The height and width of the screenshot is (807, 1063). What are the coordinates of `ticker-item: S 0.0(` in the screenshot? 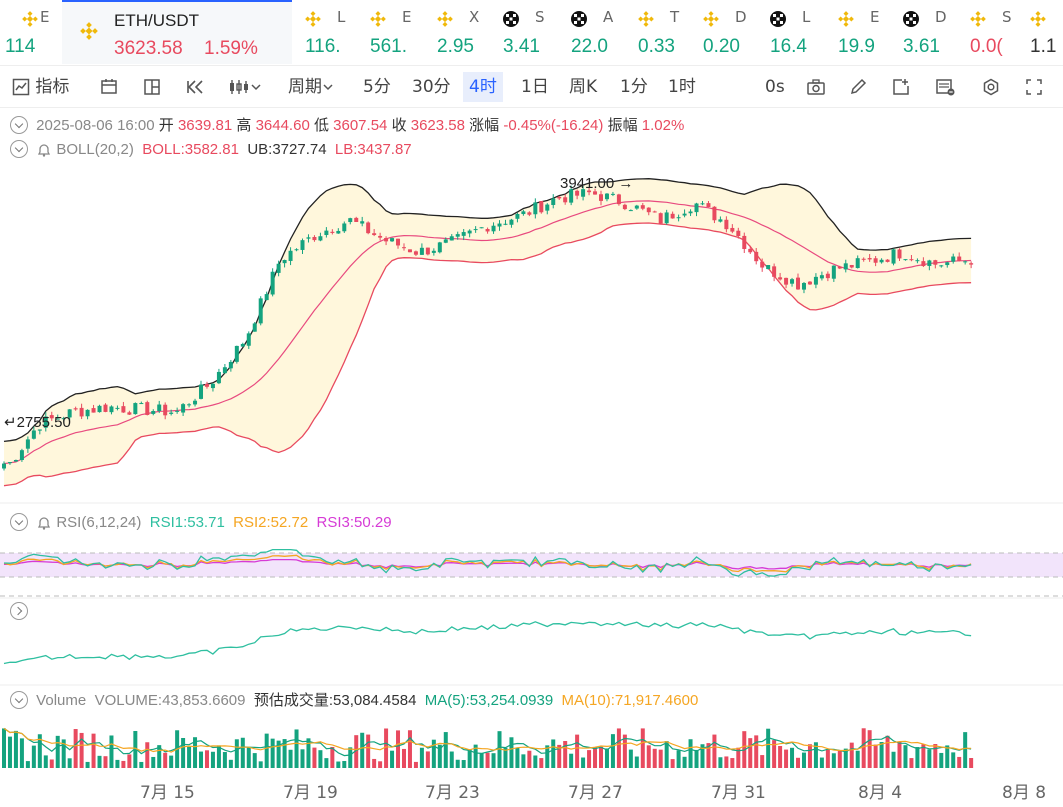 It's located at (1001, 32).